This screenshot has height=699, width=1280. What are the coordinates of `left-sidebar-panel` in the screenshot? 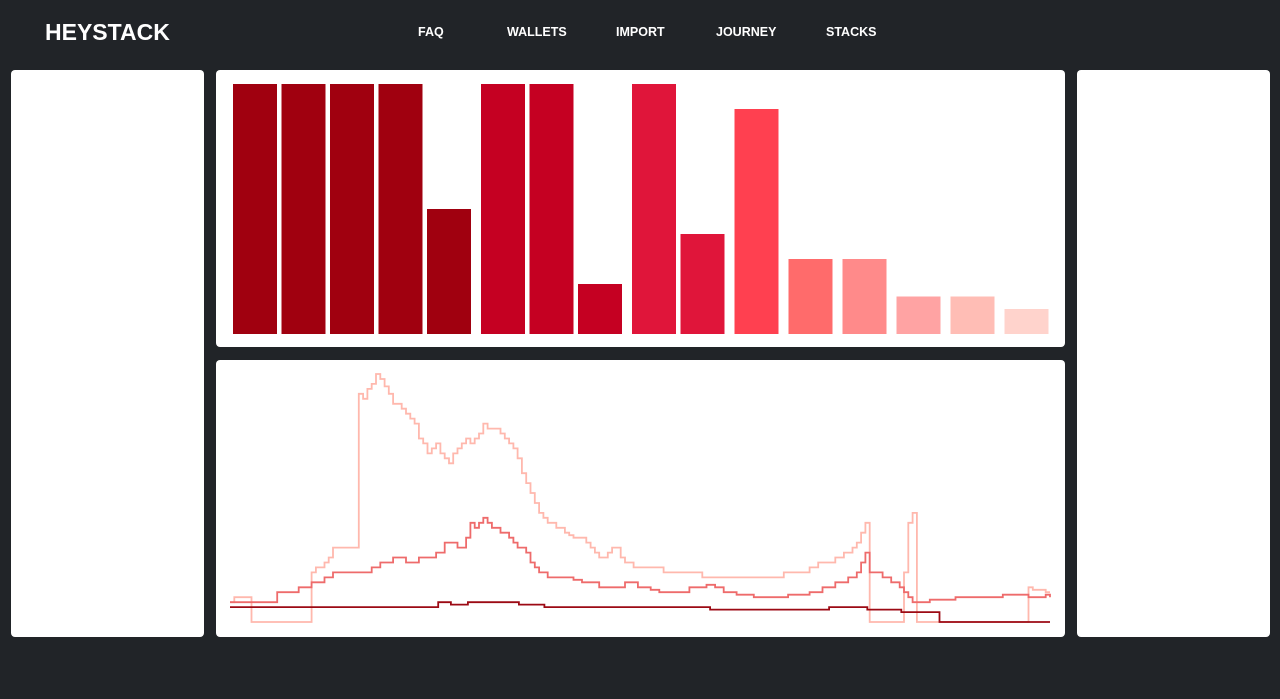 It's located at (107, 353).